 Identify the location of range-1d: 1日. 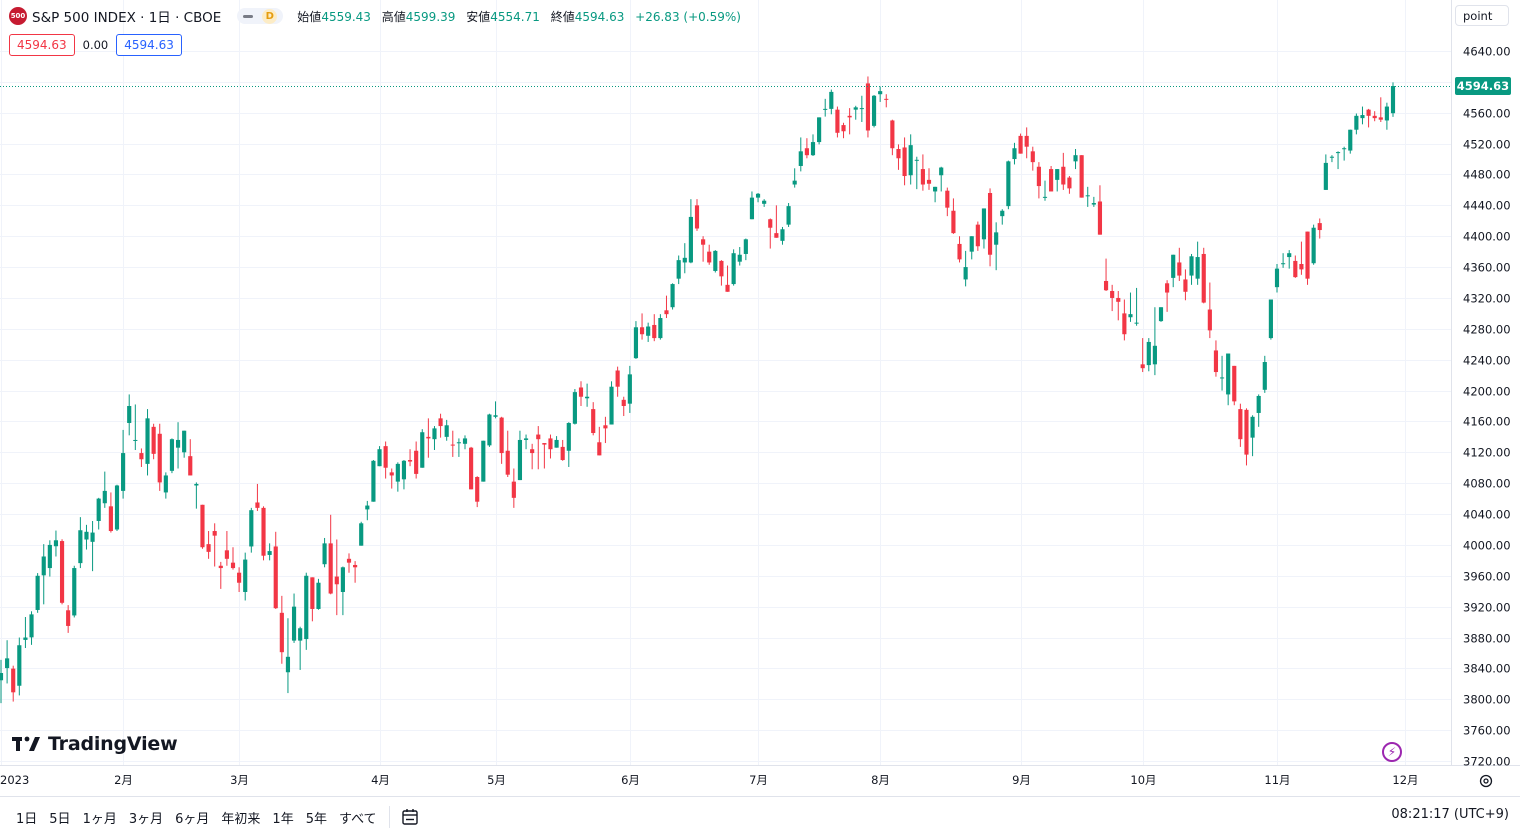
(27, 819).